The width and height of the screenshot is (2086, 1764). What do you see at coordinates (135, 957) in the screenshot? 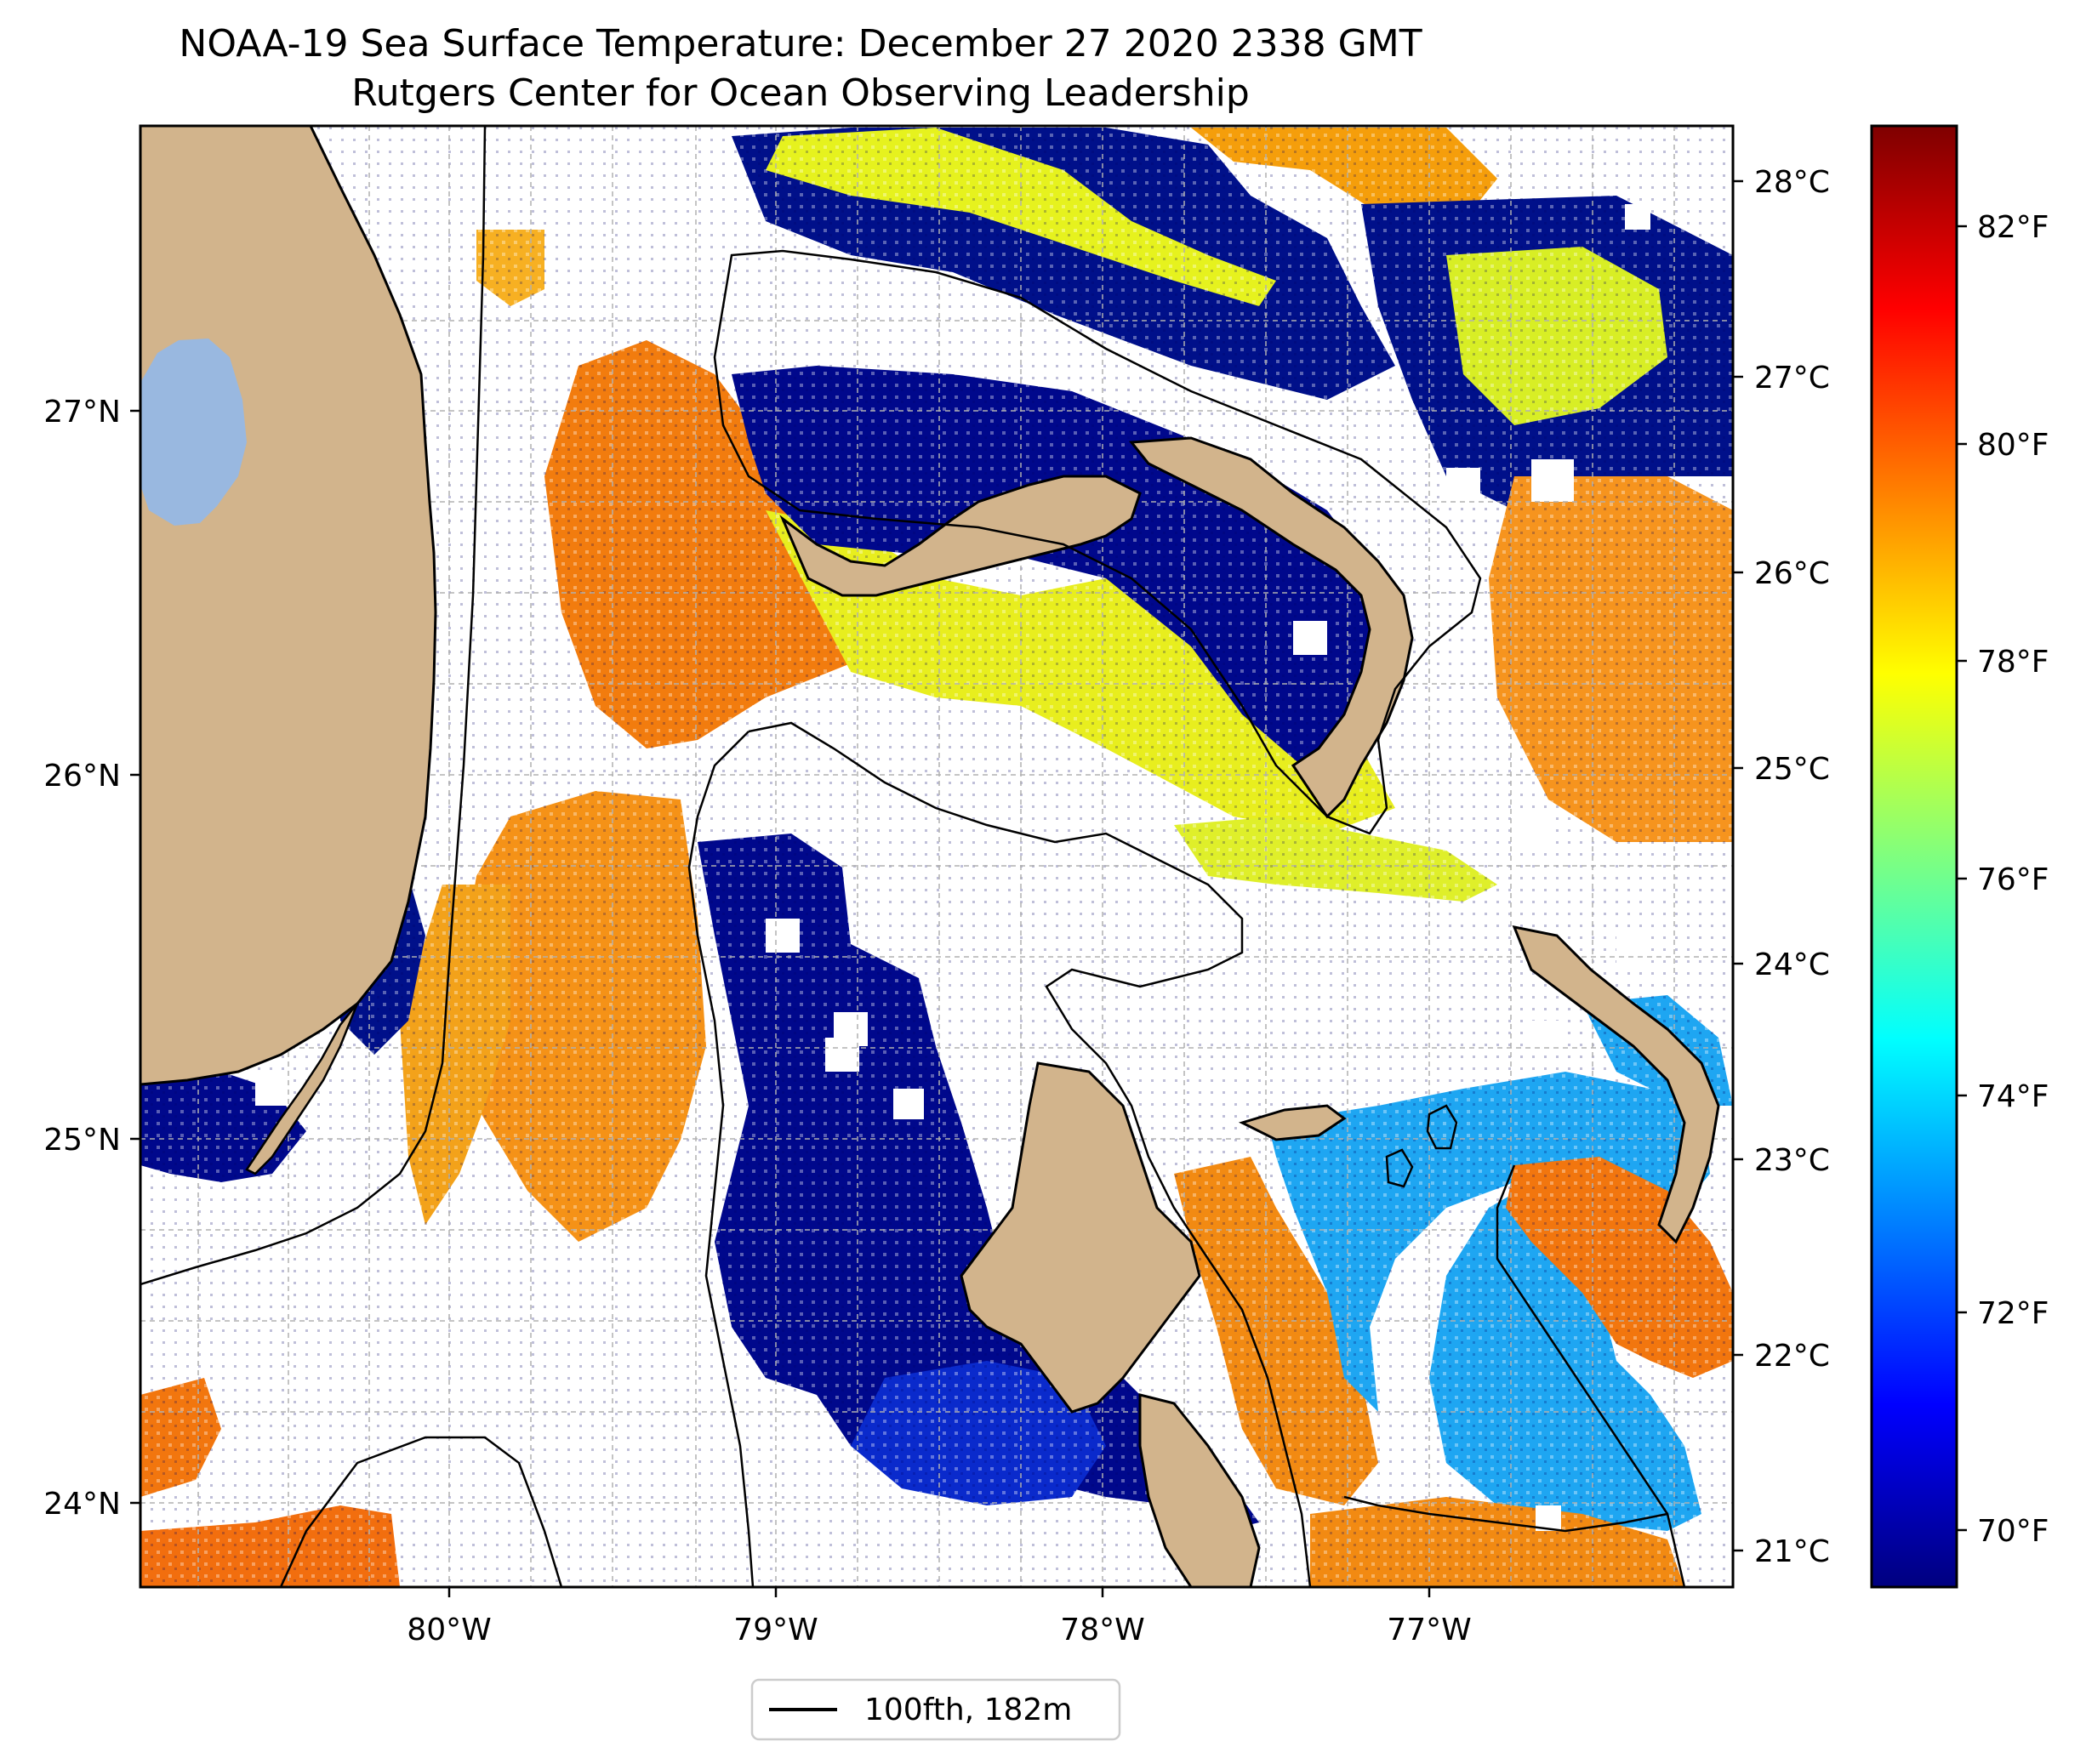
I see `y-axis` at bounding box center [135, 957].